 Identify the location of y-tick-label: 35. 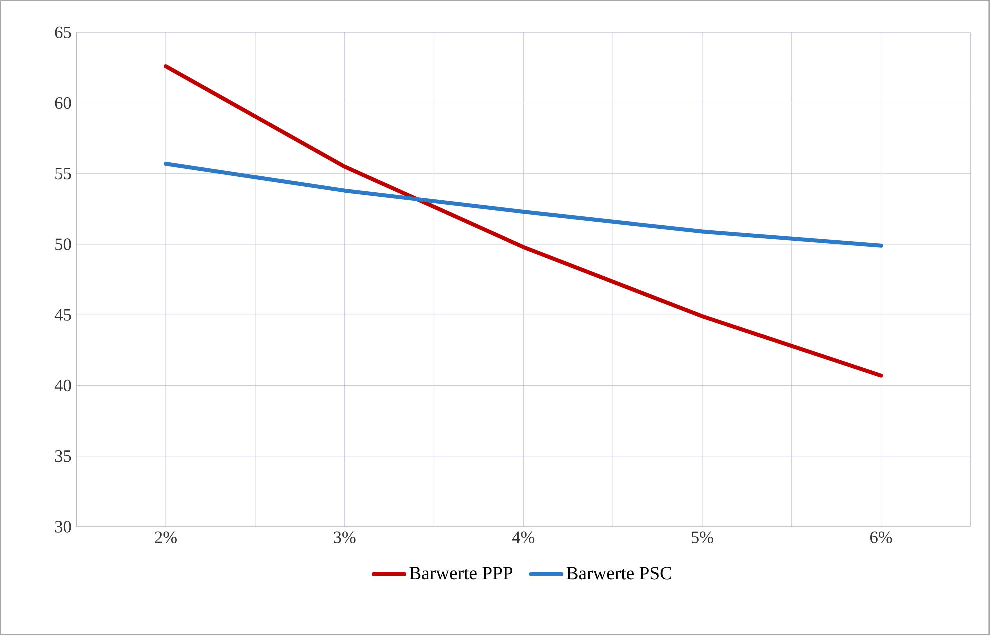
(63, 456).